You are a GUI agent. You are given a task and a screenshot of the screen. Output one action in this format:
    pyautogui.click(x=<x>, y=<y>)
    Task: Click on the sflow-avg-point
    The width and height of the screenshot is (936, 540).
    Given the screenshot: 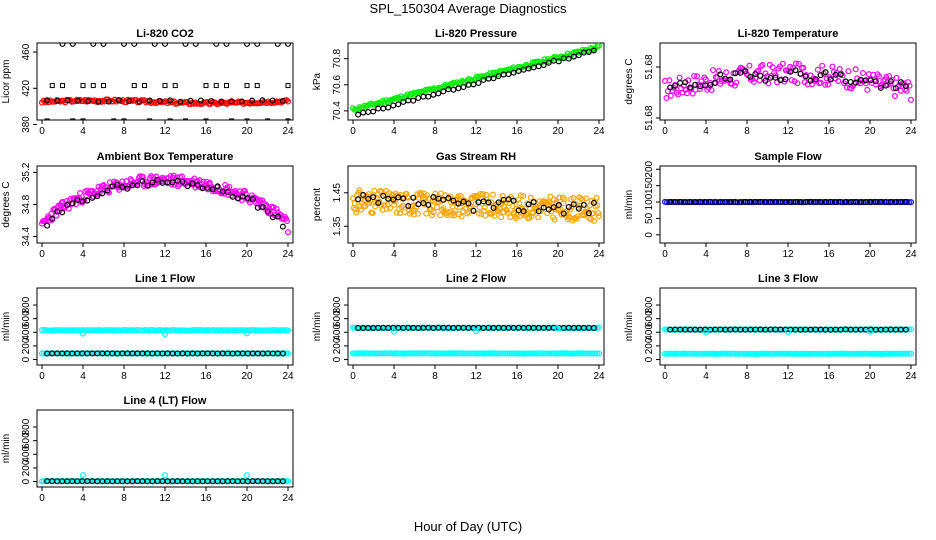 What is the action you would take?
    pyautogui.click(x=877, y=201)
    